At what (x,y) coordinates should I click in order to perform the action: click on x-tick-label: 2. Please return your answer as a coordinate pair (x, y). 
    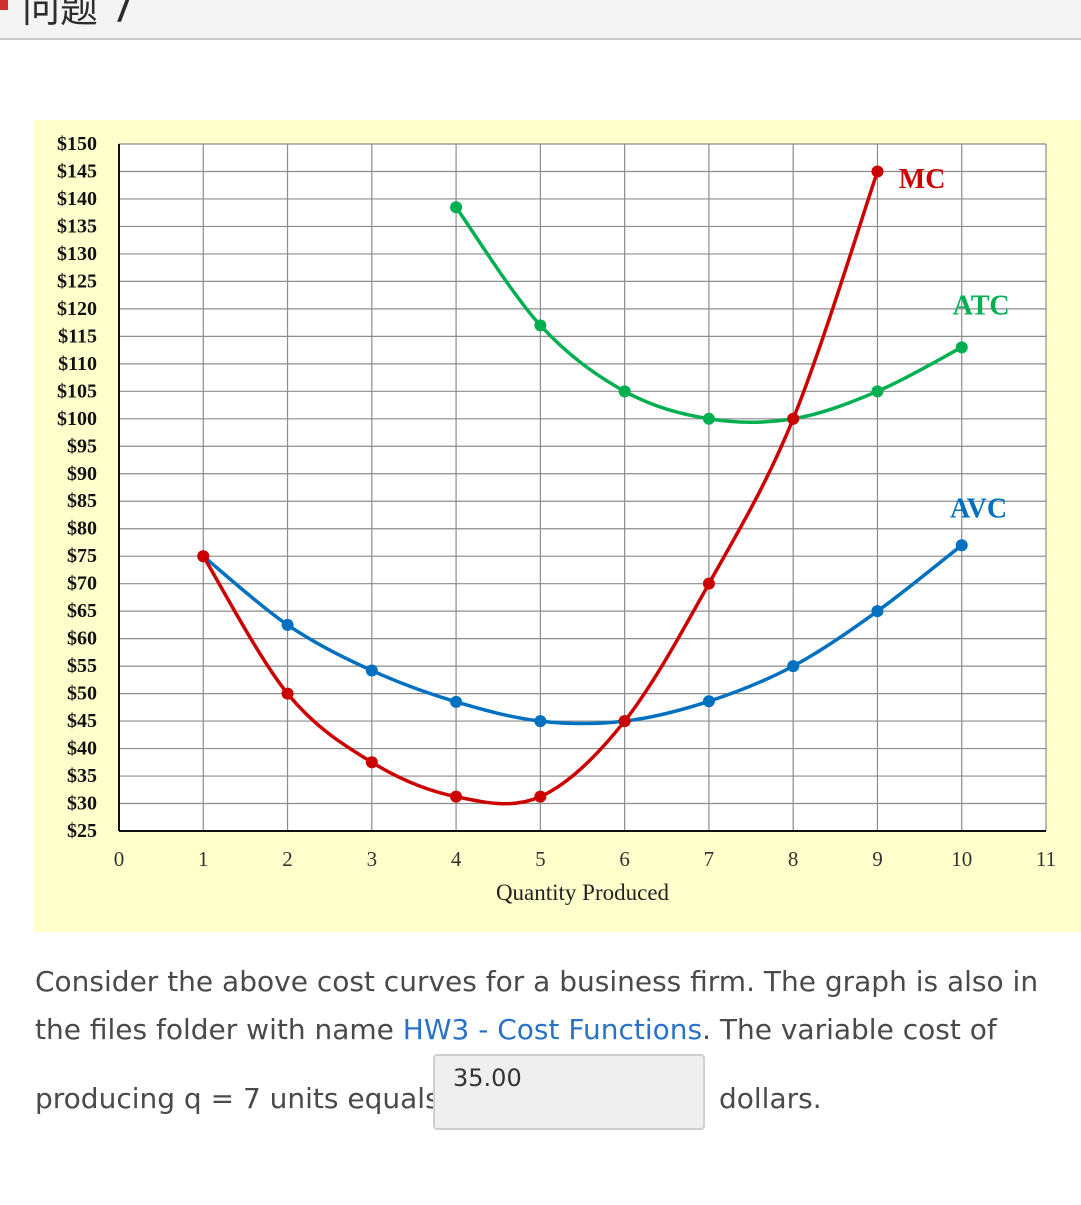
    Looking at the image, I should click on (287, 859).